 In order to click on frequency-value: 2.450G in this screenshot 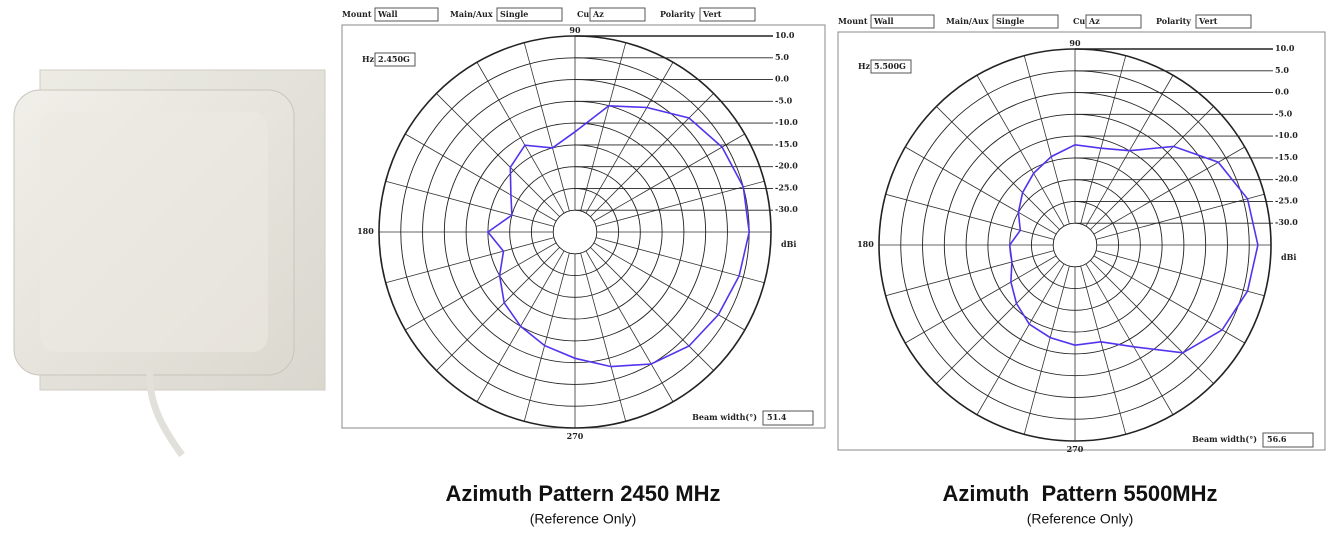, I will do `click(394, 59)`.